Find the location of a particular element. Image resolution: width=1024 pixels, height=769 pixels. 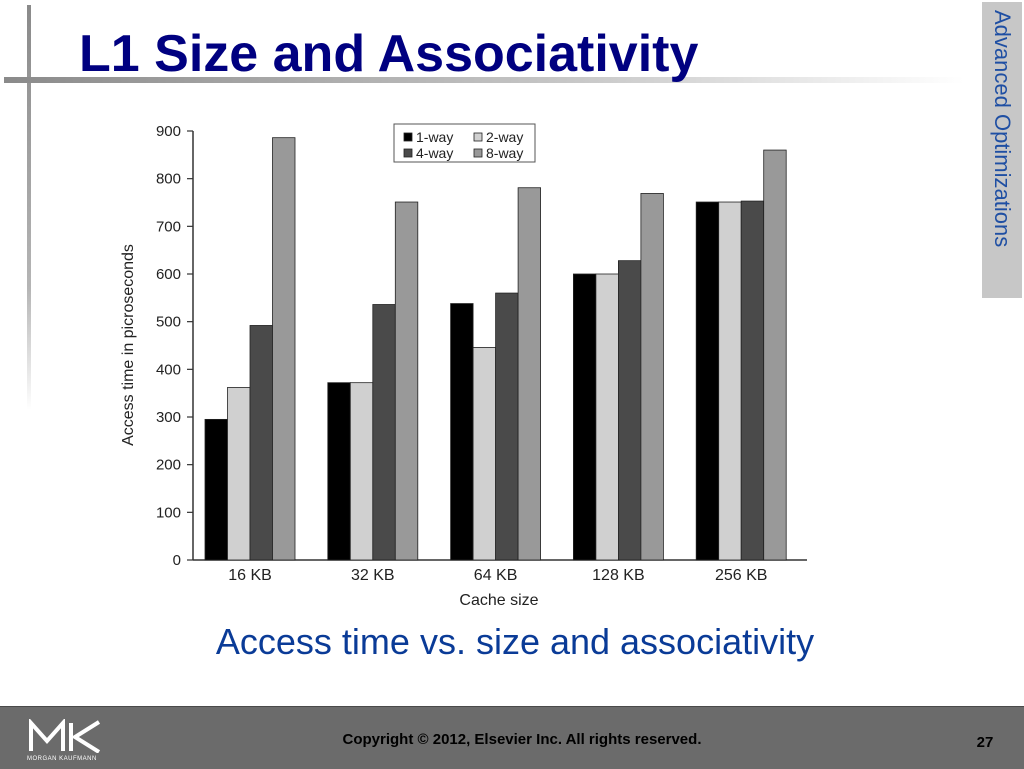

y-tick-label: 600 is located at coordinates (168, 274).